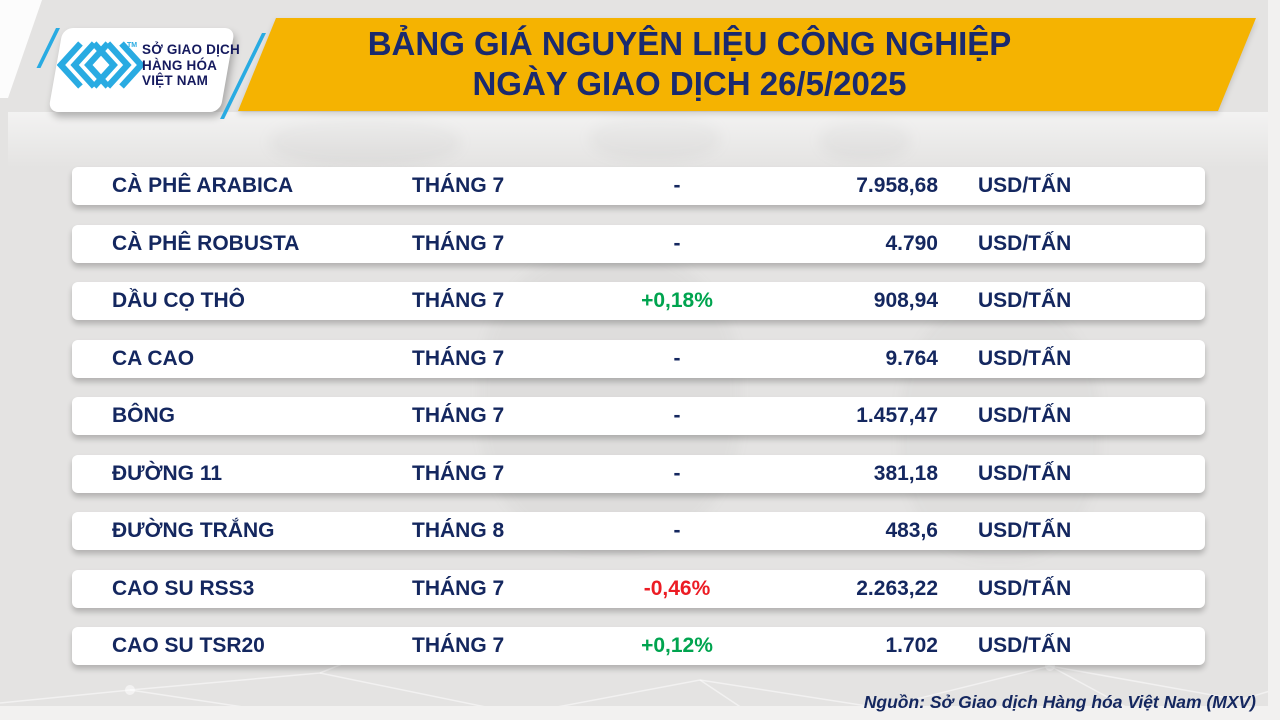  What do you see at coordinates (911, 530) in the screenshot?
I see `price-value: 483,6` at bounding box center [911, 530].